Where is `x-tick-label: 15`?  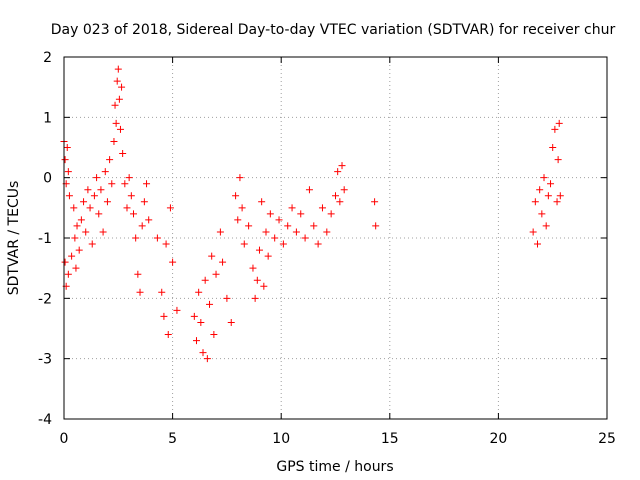
x-tick-label: 15 is located at coordinates (390, 439).